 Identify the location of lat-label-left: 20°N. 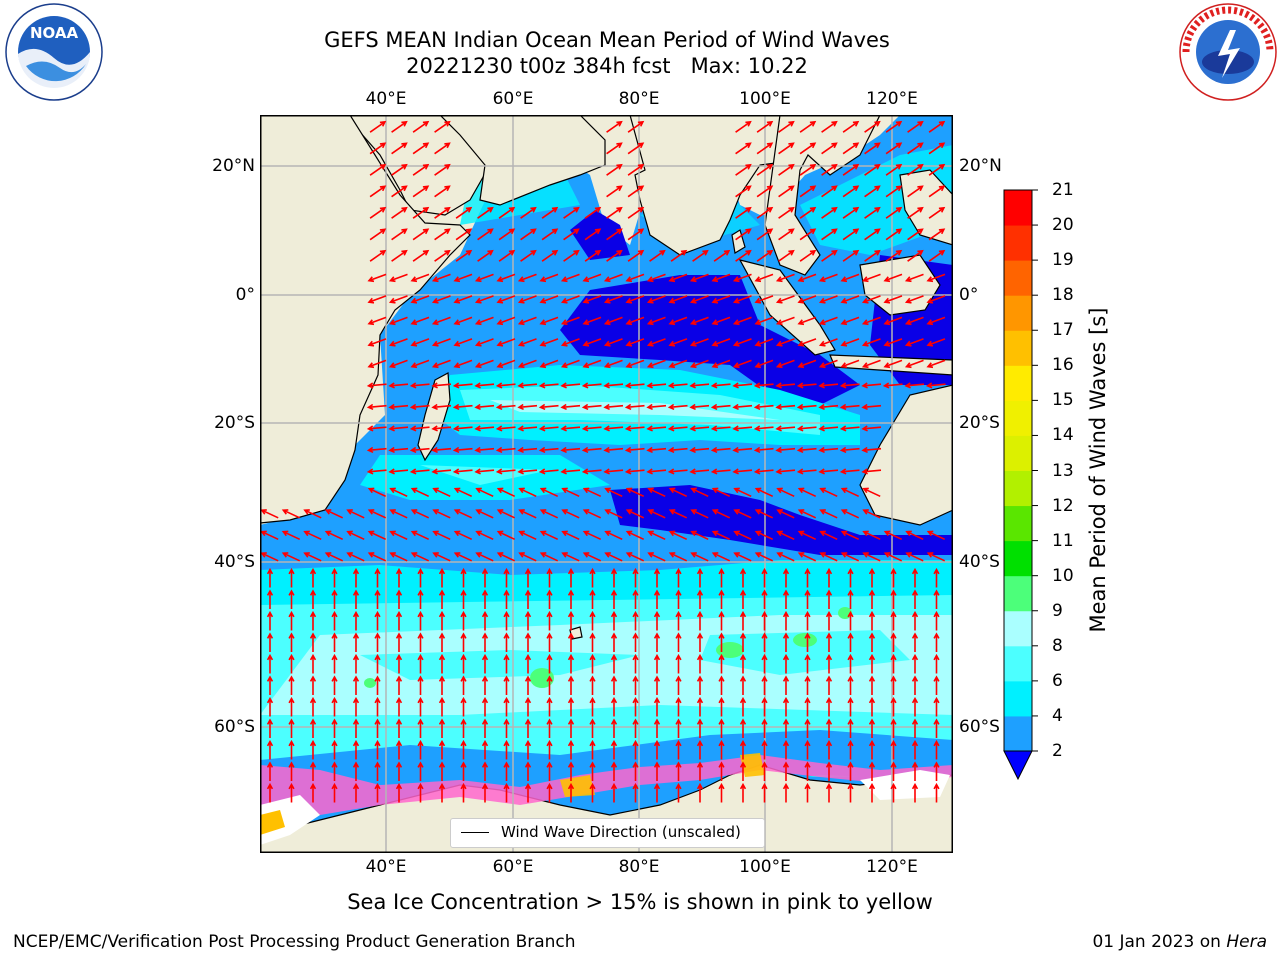
(233, 166).